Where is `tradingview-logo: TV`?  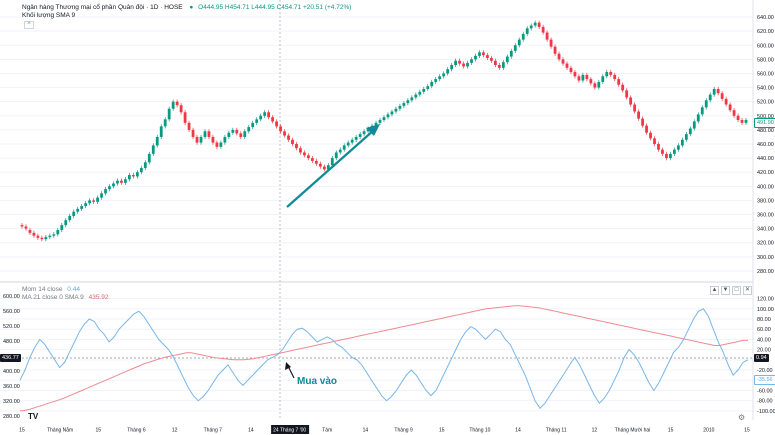 tradingview-logo: TV is located at coordinates (33, 416).